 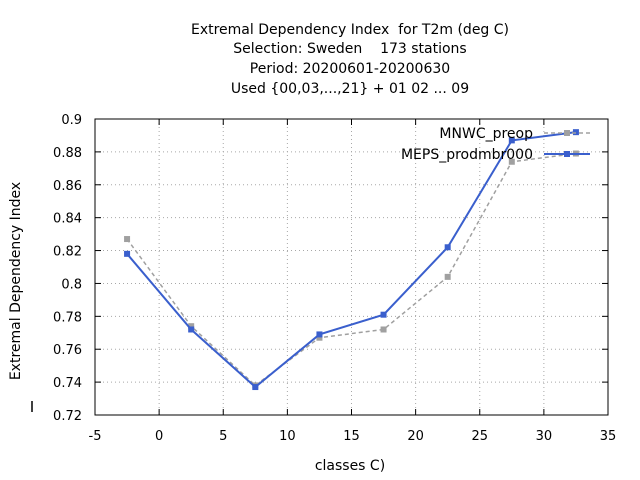 I want to click on y-tick-label: 0.82, so click(x=67, y=252).